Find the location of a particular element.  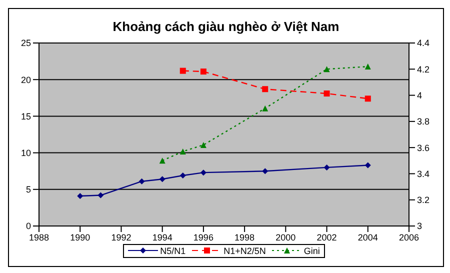

y2-tick-label: 4.4 is located at coordinates (423, 43).